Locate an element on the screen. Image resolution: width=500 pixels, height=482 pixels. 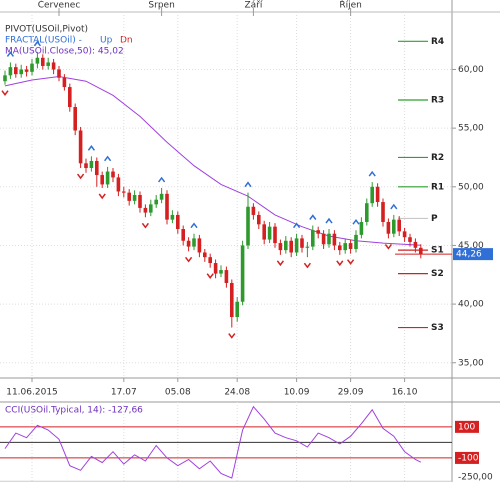
pivot-label: R2 is located at coordinates (437, 158).